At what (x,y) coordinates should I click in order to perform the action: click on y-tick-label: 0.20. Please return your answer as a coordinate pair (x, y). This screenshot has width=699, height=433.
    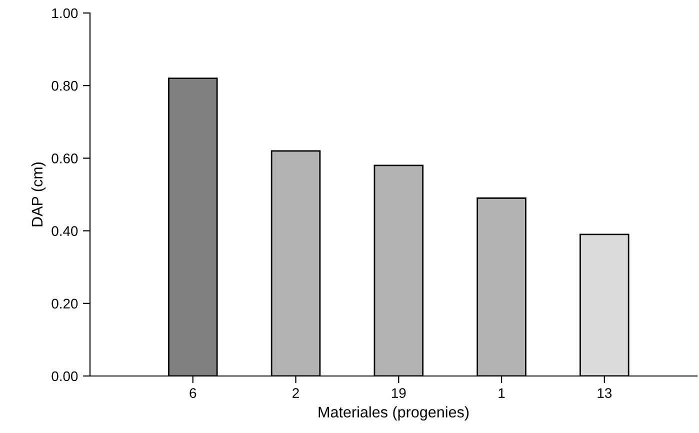
    Looking at the image, I should click on (65, 303).